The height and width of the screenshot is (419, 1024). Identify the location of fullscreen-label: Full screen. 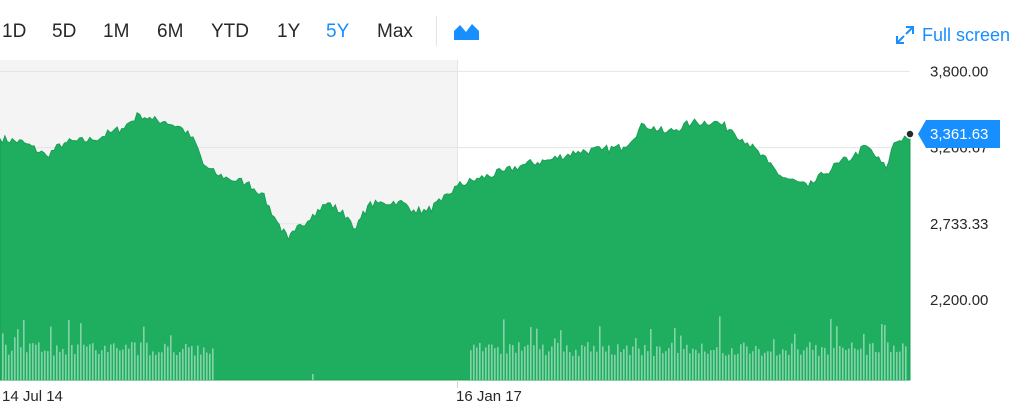
(965, 35).